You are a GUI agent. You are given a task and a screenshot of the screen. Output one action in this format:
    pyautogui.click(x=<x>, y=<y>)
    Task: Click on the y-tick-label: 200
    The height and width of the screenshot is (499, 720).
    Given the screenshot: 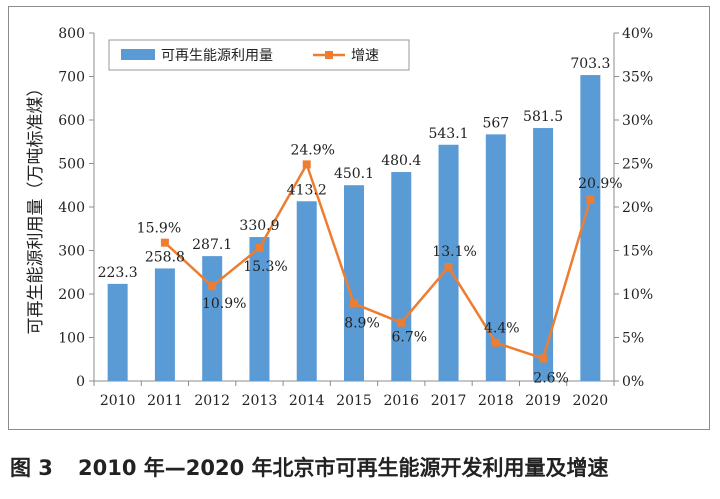 What is the action you would take?
    pyautogui.click(x=71, y=295)
    